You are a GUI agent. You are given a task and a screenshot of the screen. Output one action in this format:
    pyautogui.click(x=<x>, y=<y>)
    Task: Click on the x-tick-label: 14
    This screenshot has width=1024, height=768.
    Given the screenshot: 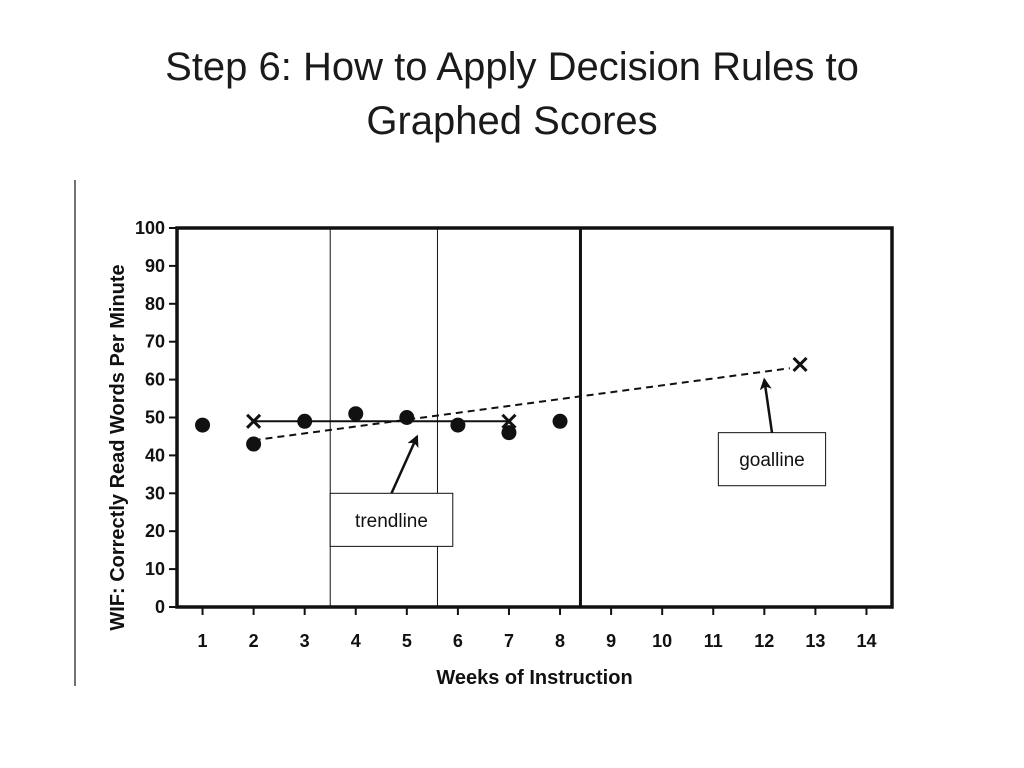 What is the action you would take?
    pyautogui.click(x=866, y=641)
    